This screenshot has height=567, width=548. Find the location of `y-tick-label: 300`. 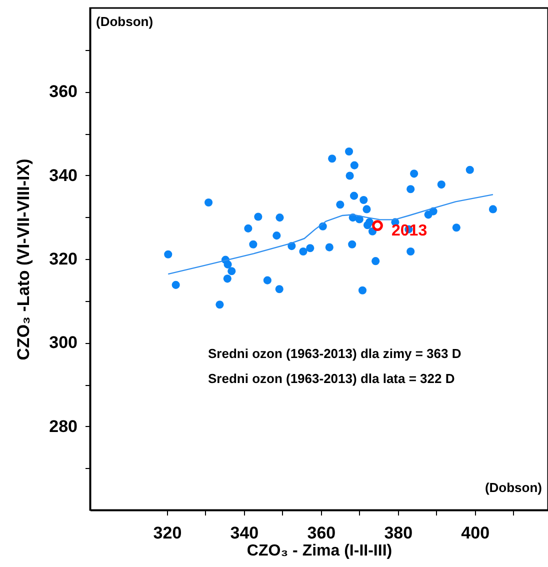

y-tick-label: 300 is located at coordinates (63, 342).